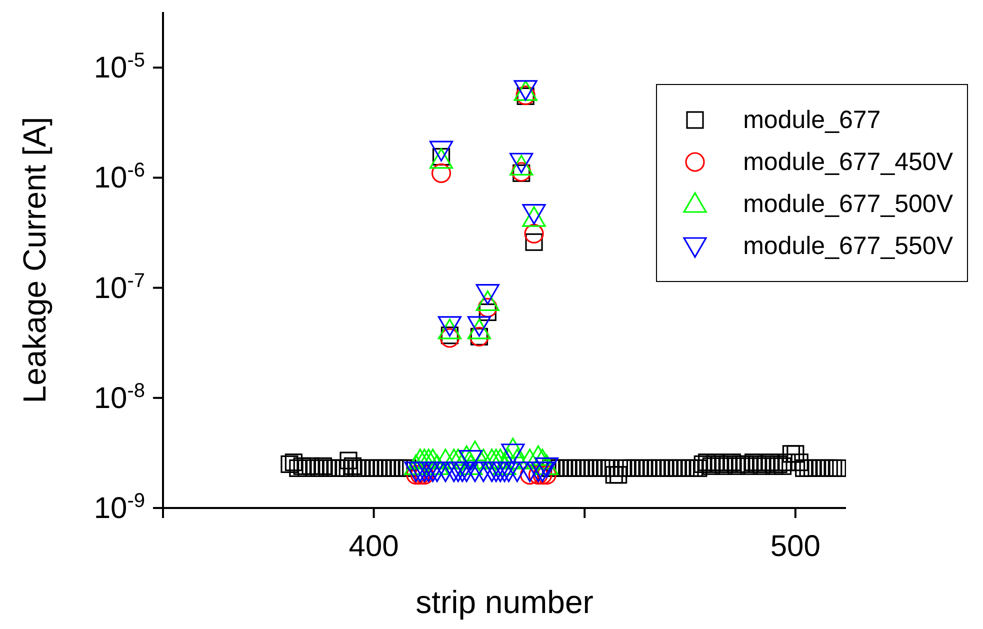 This screenshot has height=629, width=983. What do you see at coordinates (34, 260) in the screenshot?
I see `y-axis-title: Leakage Current [A]` at bounding box center [34, 260].